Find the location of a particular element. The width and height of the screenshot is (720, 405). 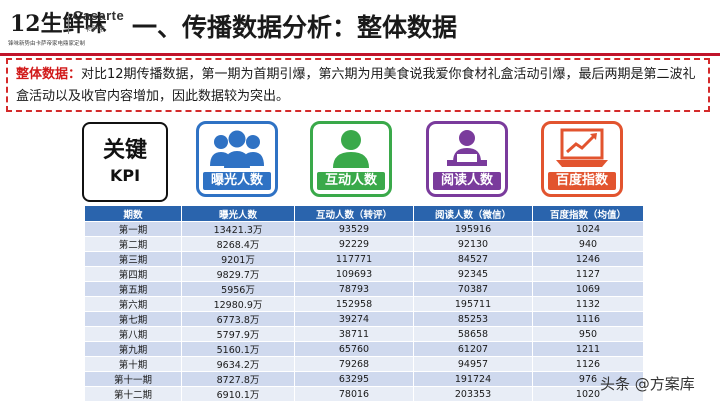

reader-icon is located at coordinates (467, 148).